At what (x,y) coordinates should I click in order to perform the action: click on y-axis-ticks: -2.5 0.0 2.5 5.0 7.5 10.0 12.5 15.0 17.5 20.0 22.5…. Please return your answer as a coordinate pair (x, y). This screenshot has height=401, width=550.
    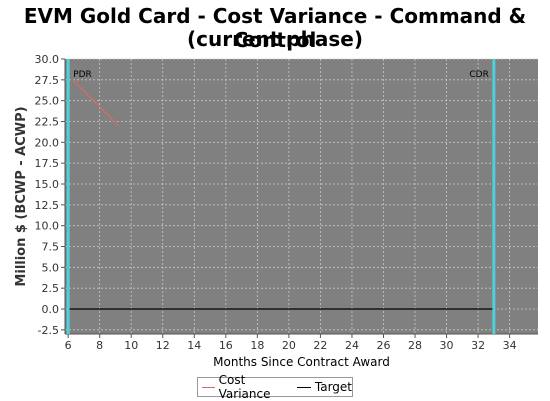
    Looking at the image, I should click on (50, 195).